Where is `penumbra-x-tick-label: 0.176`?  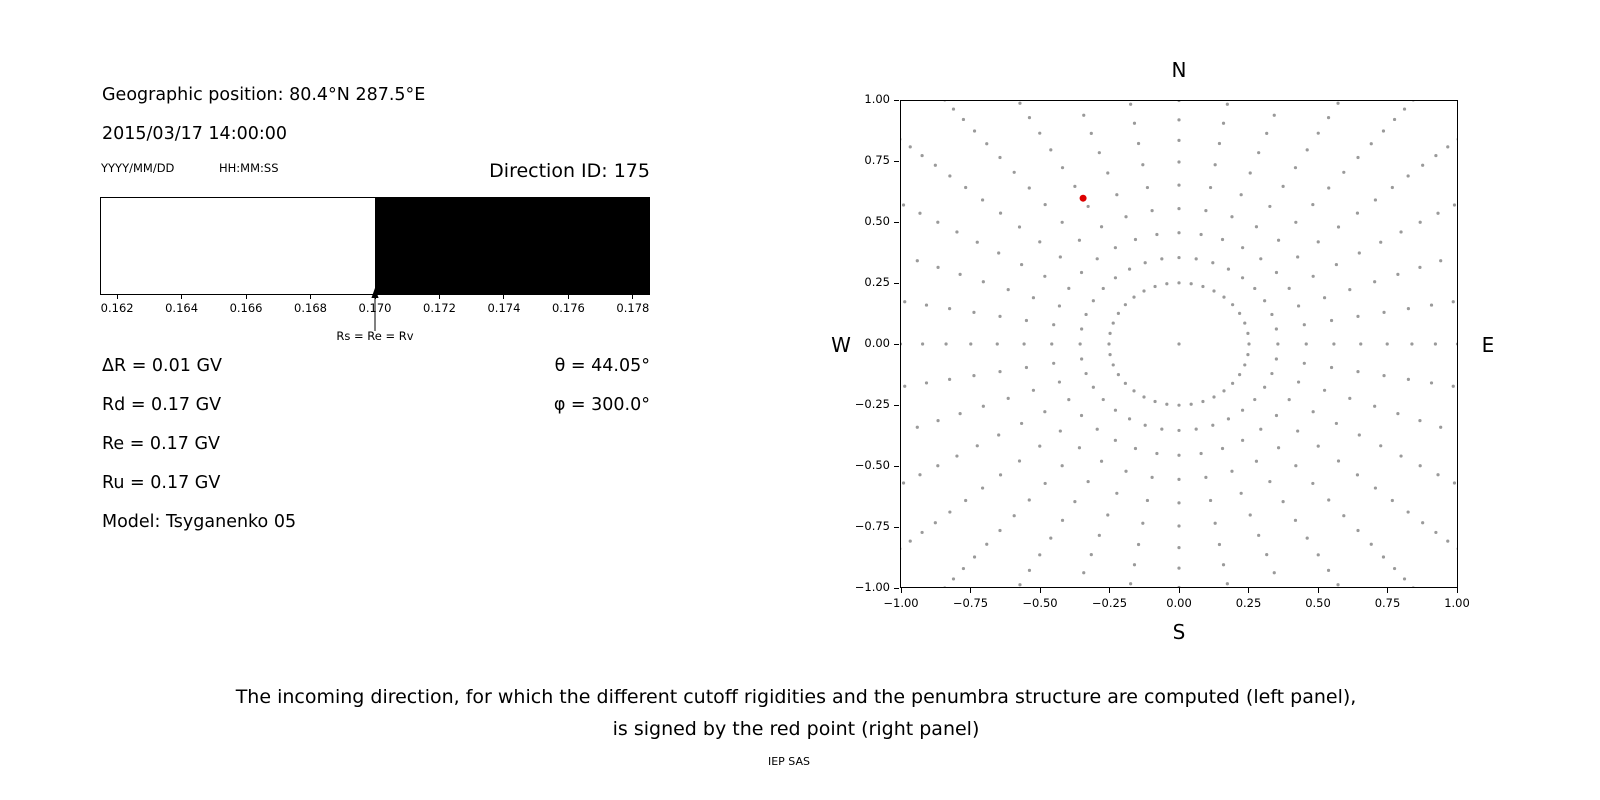 penumbra-x-tick-label: 0.176 is located at coordinates (568, 308).